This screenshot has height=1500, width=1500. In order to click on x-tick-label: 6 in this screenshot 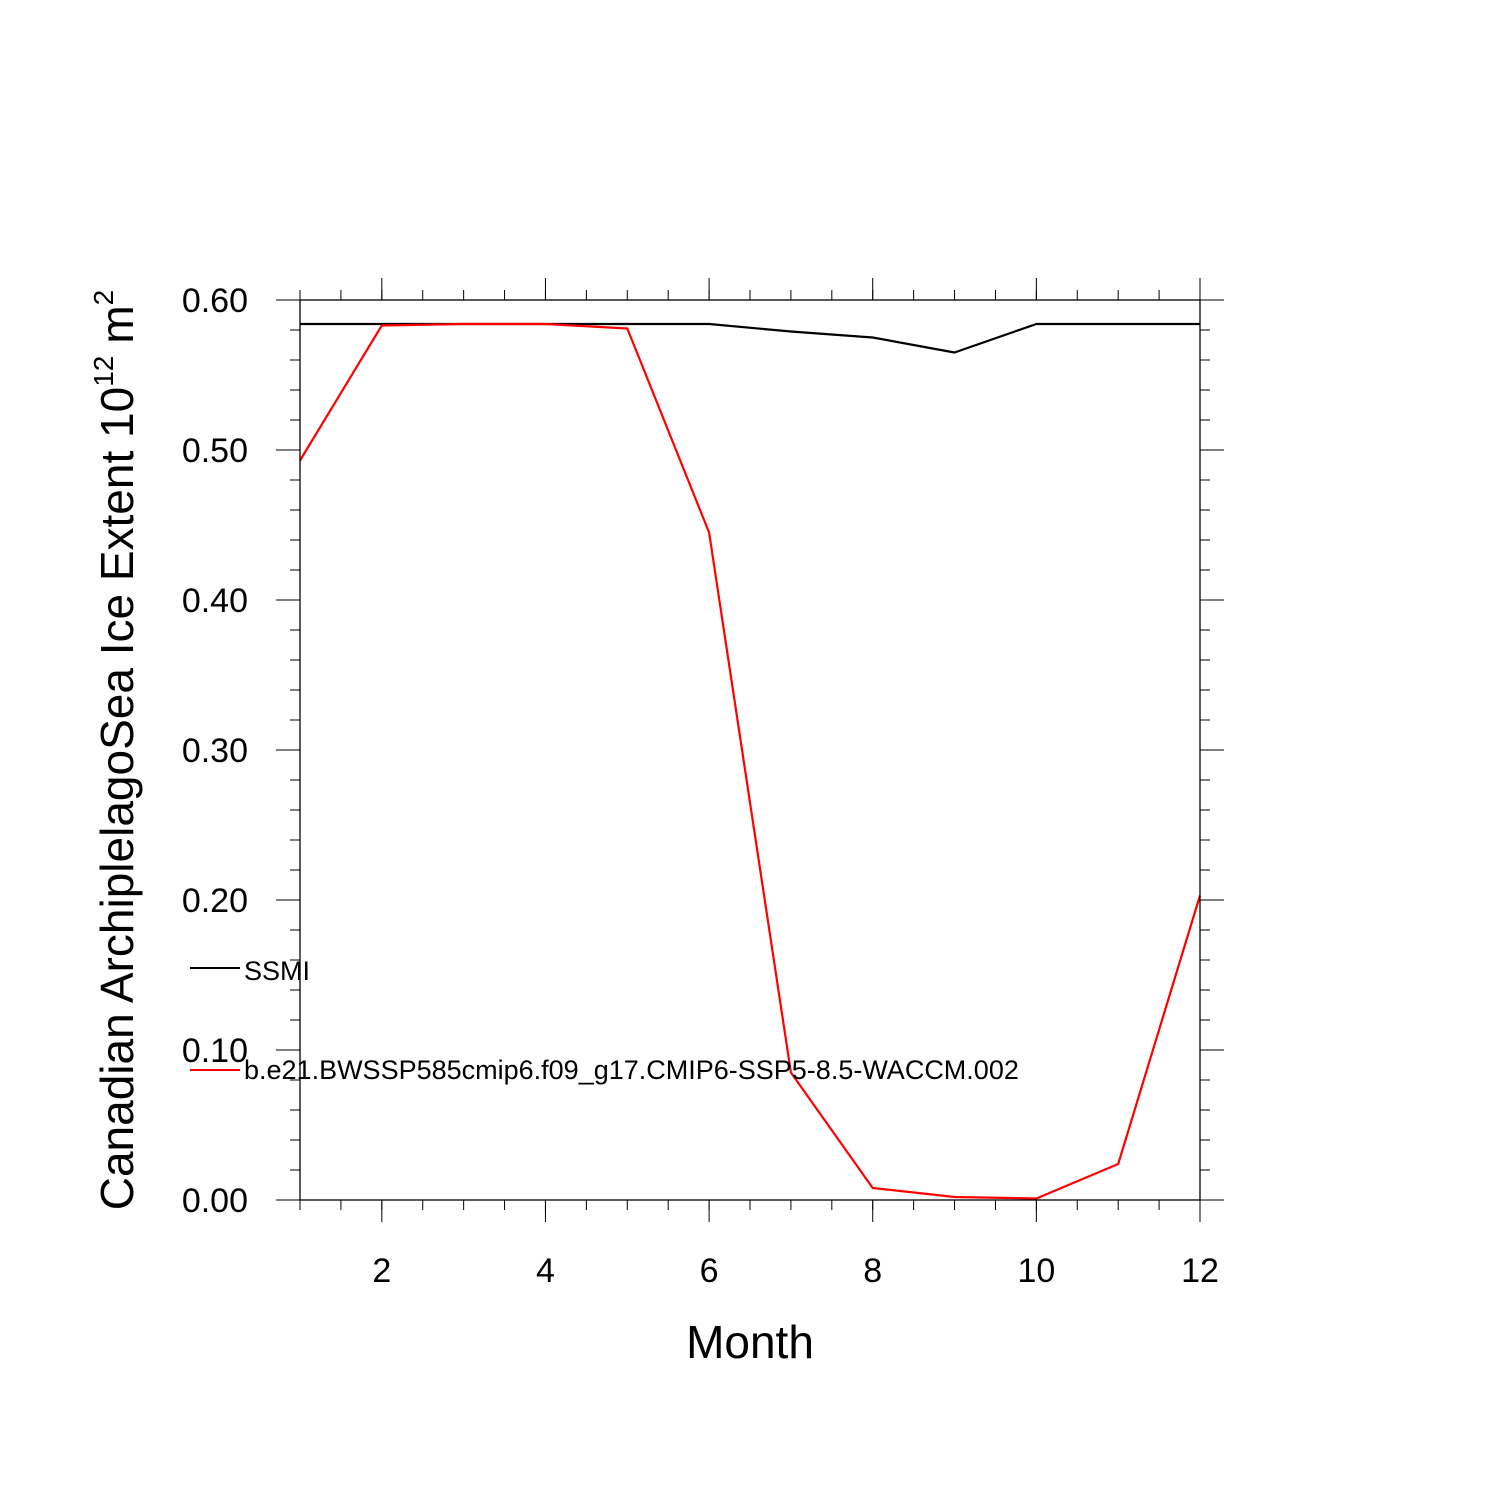, I will do `click(709, 1271)`.